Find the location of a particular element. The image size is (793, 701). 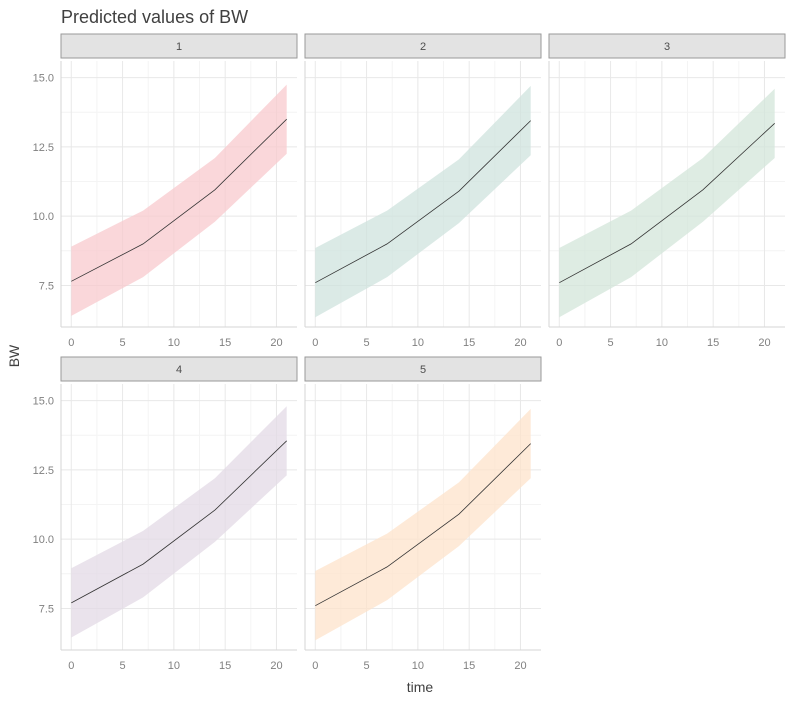

facet-strip-label: 1 is located at coordinates (179, 47).